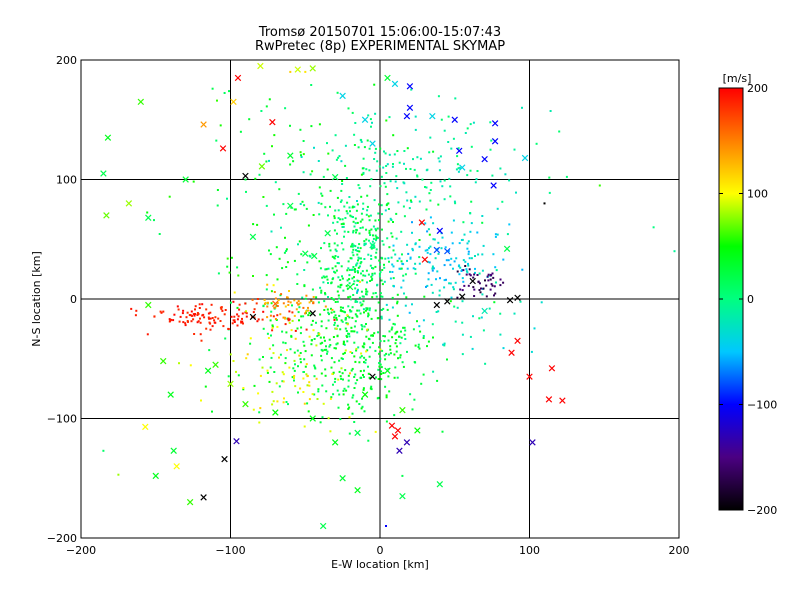 Image resolution: width=800 pixels, height=600 pixels. I want to click on y-tick-label: 100, so click(66, 180).